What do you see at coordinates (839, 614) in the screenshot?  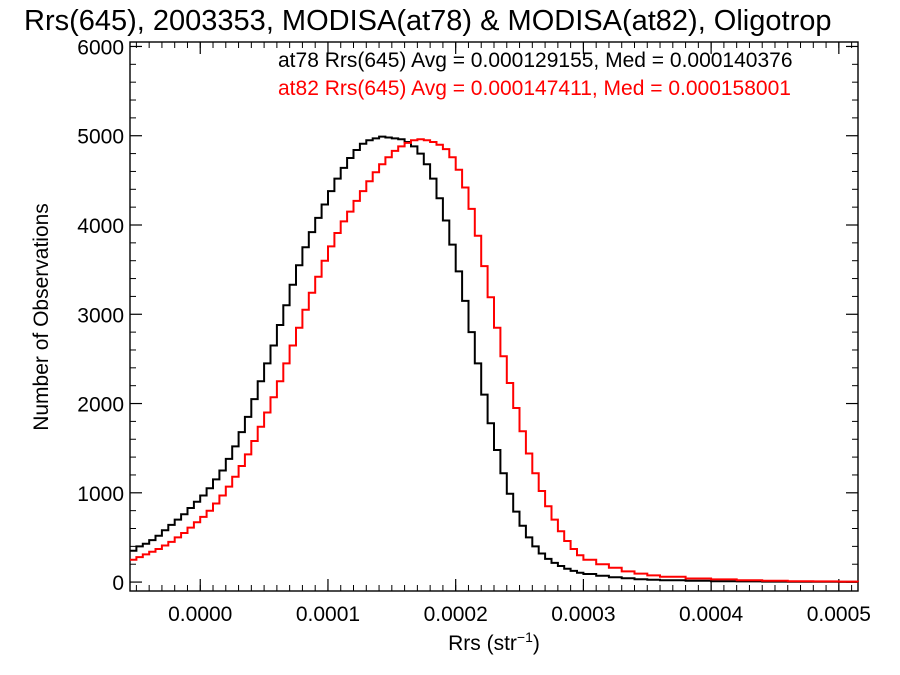 I see `x-tick-label: 0.0005` at bounding box center [839, 614].